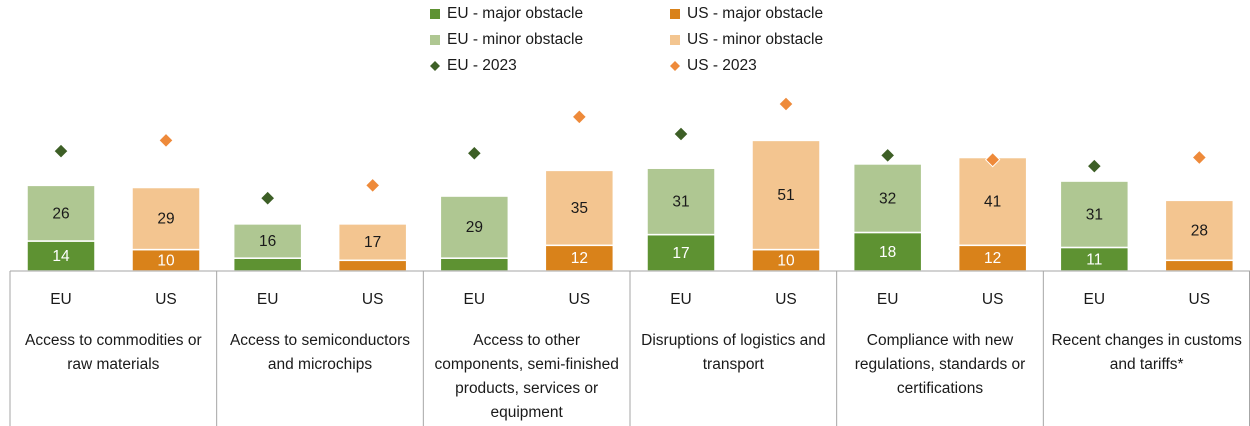 Image resolution: width=1250 pixels, height=426 pixels. I want to click on data-label: 32, so click(887, 198).